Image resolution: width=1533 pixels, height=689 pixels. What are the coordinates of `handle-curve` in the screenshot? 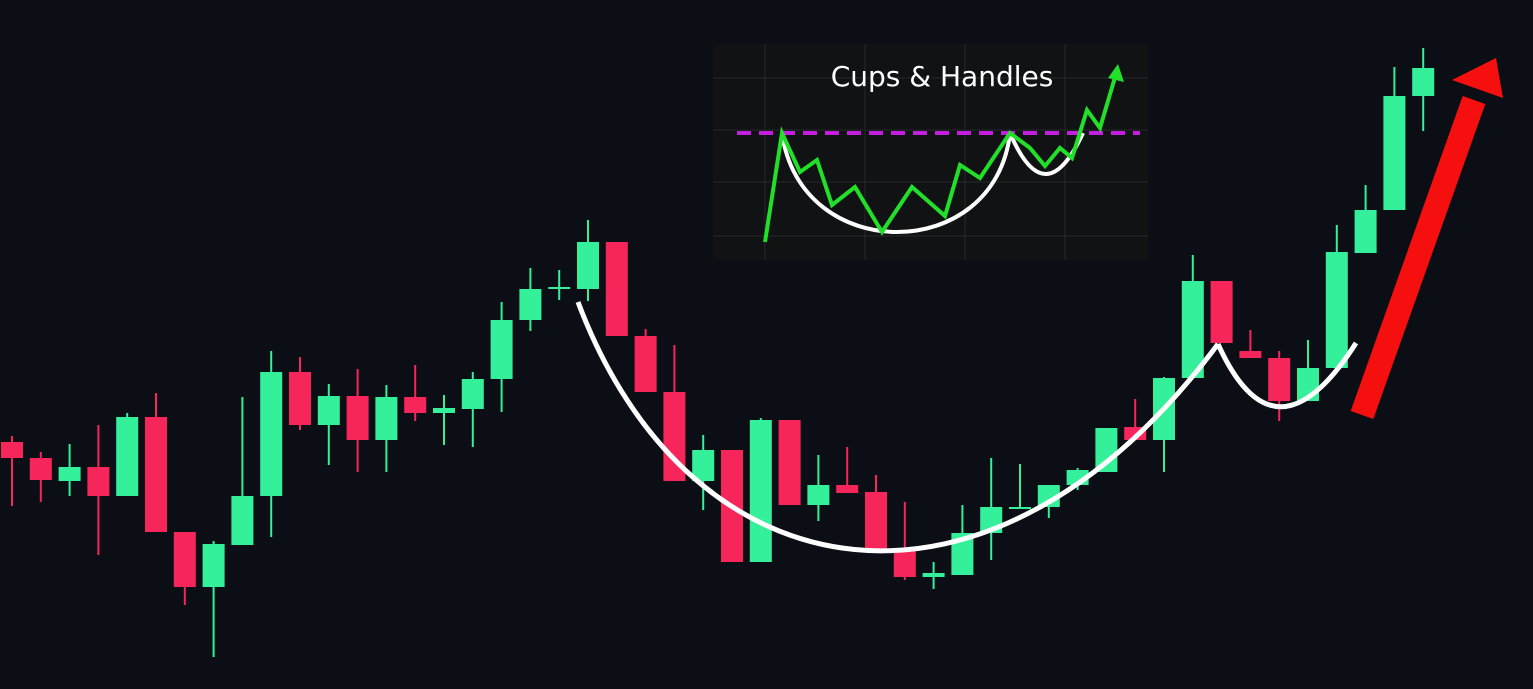 It's located at (1287, 375).